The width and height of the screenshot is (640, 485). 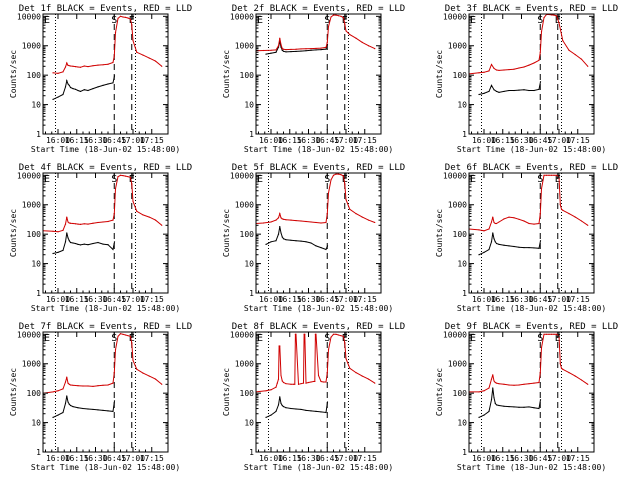 I want to click on series-line-events, so click(x=83, y=406).